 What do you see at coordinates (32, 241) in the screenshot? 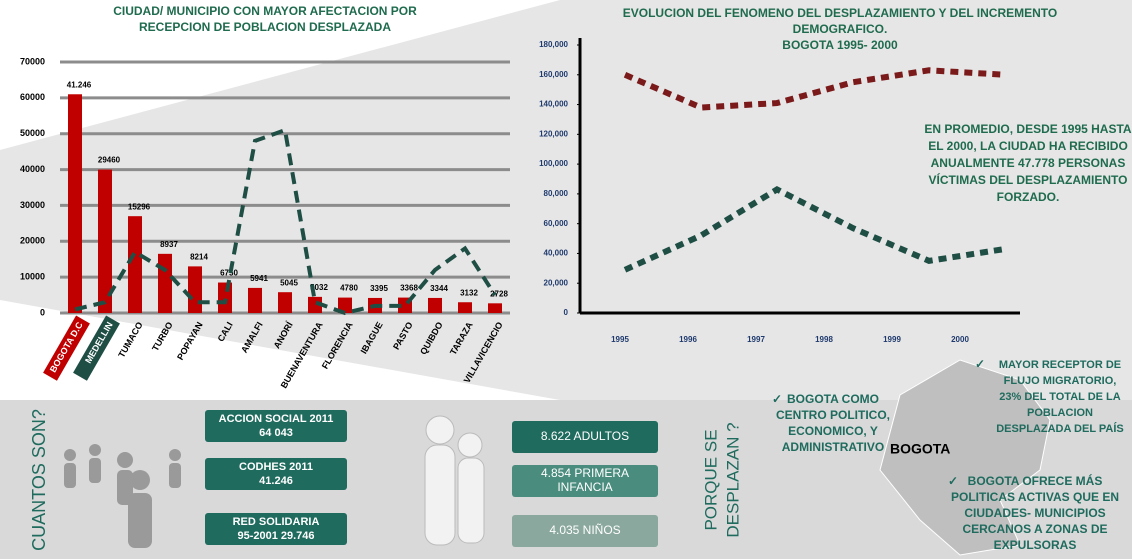
I see `y-tick-label: 20000` at bounding box center [32, 241].